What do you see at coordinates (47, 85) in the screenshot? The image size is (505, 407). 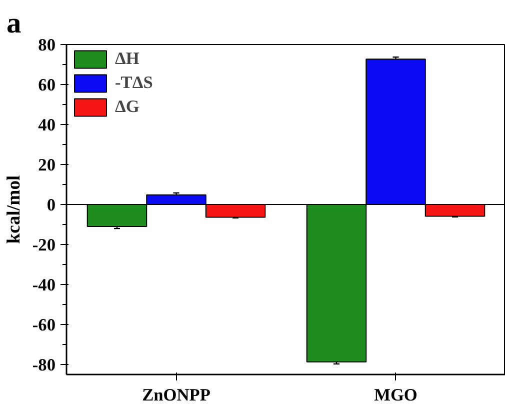 I see `y-tick-label: 60` at bounding box center [47, 85].